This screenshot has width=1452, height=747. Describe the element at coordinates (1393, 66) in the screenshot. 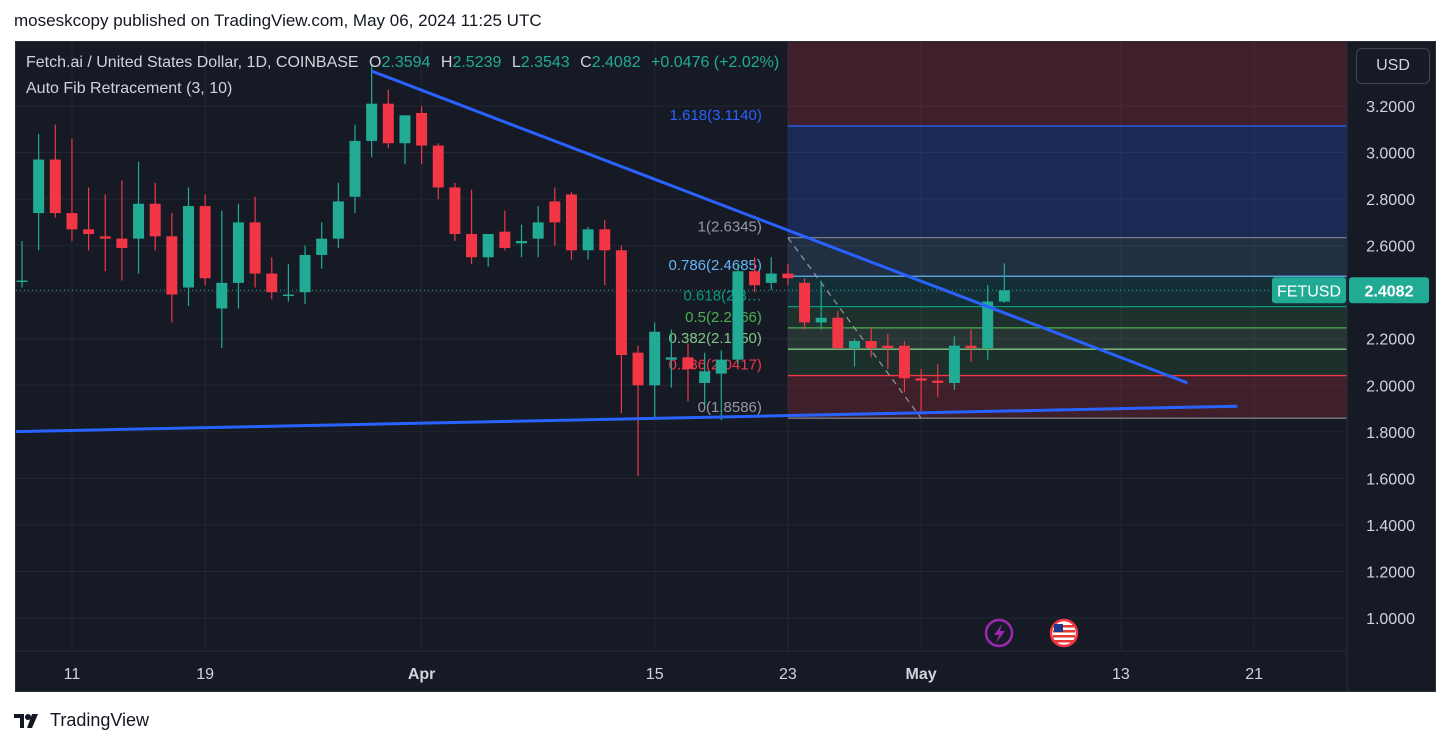

I see `currency-button: USD` at that location.